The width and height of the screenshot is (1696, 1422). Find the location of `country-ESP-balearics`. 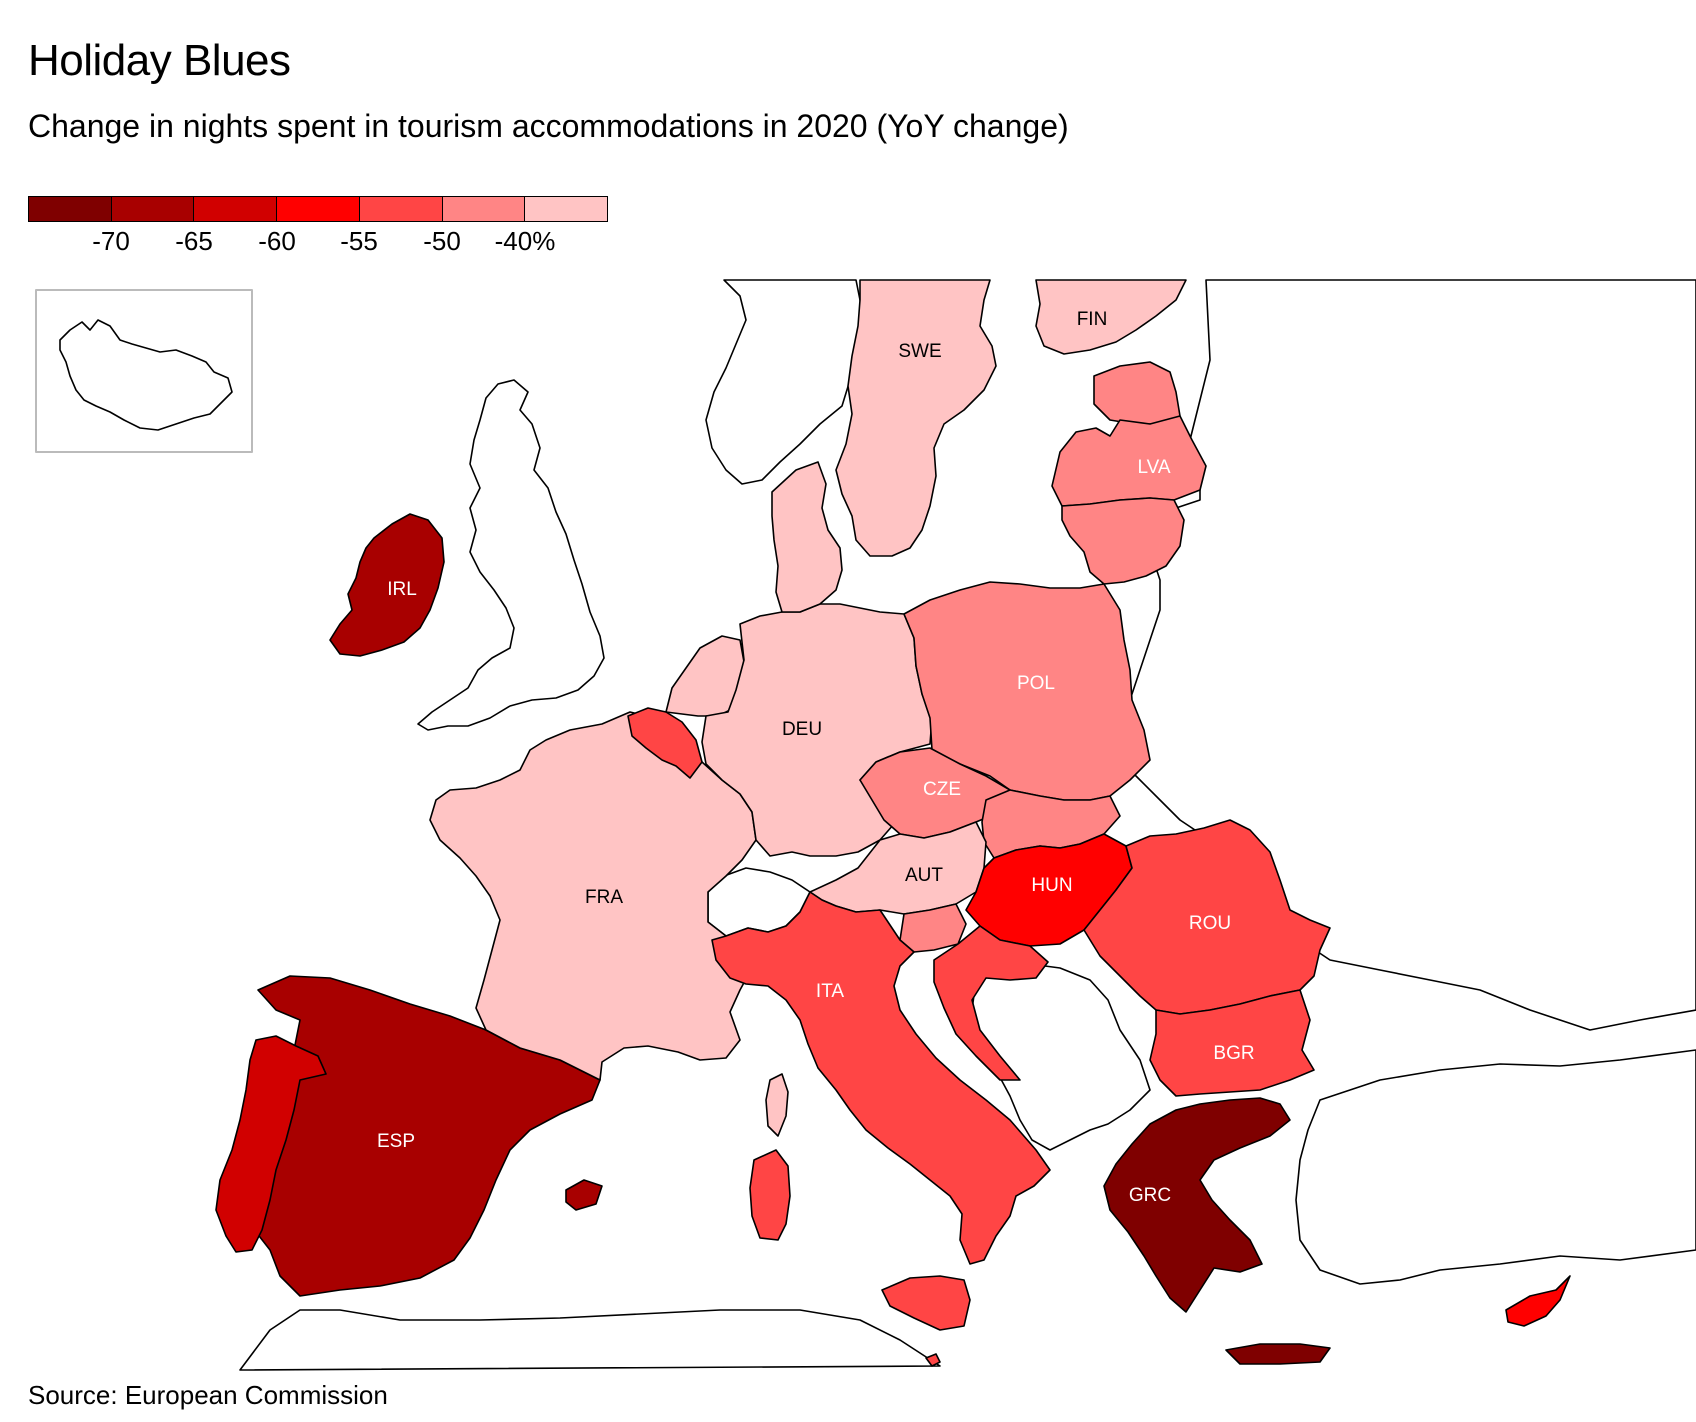

country-ESP-balearics is located at coordinates (584, 1195).